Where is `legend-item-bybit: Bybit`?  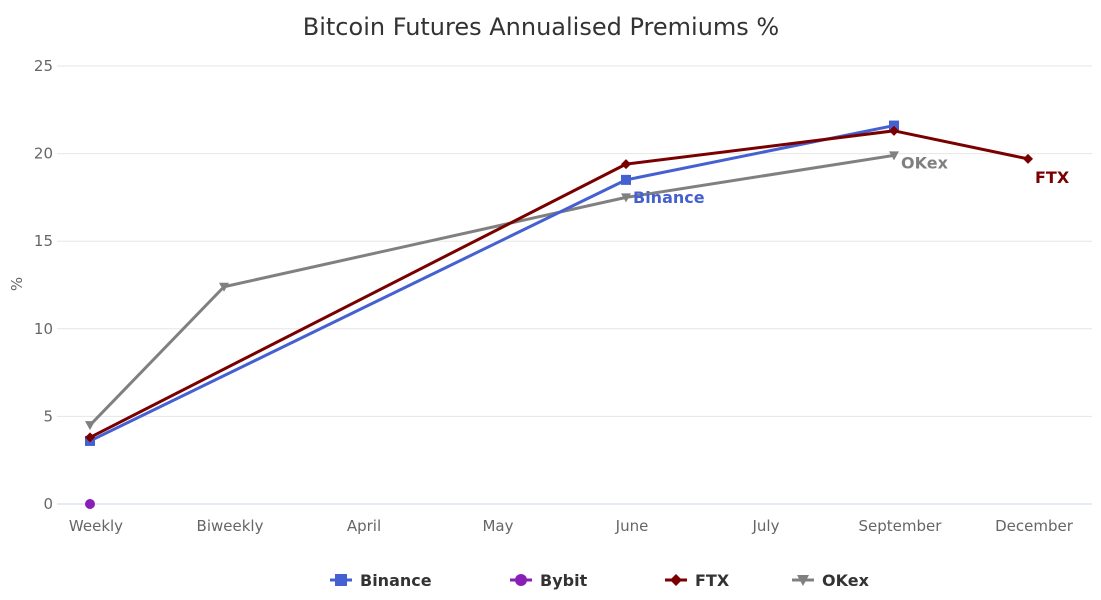
legend-item-bybit: Bybit is located at coordinates (549, 580).